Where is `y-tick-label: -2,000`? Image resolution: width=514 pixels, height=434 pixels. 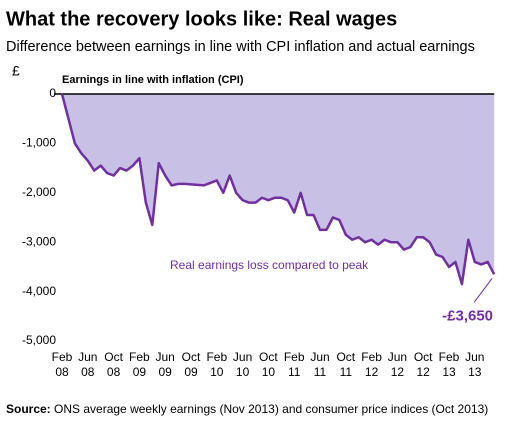
y-tick-label: -2,000 is located at coordinates (39, 192).